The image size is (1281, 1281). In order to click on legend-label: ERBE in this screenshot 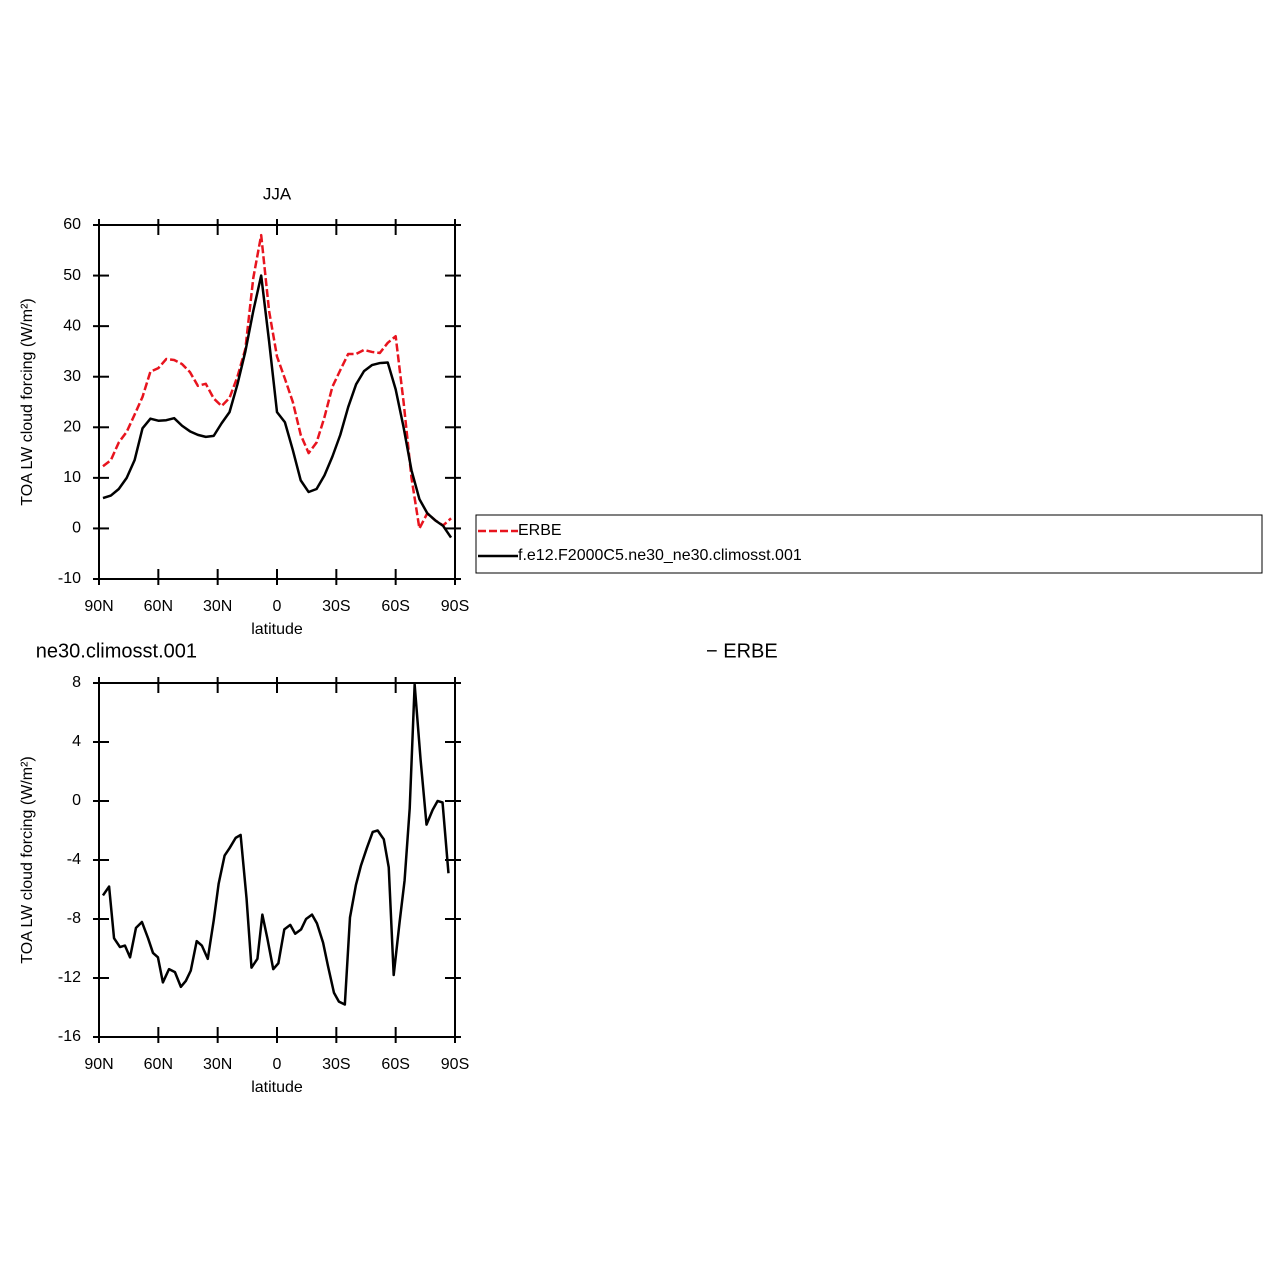, I will do `click(540, 530)`.